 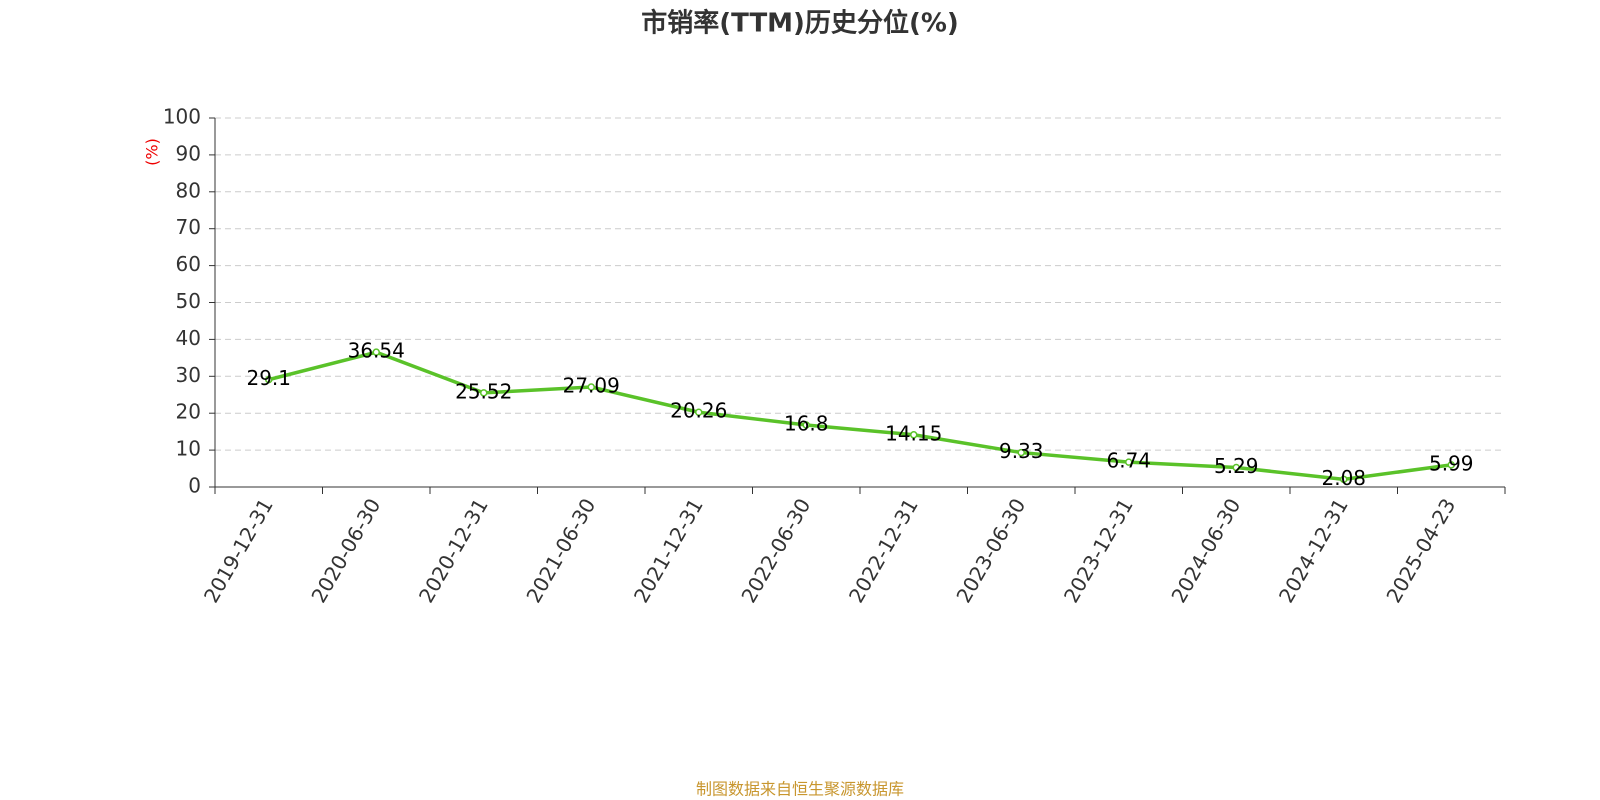 I want to click on x-tick-label: 2020-12-31, so click(x=453, y=550).